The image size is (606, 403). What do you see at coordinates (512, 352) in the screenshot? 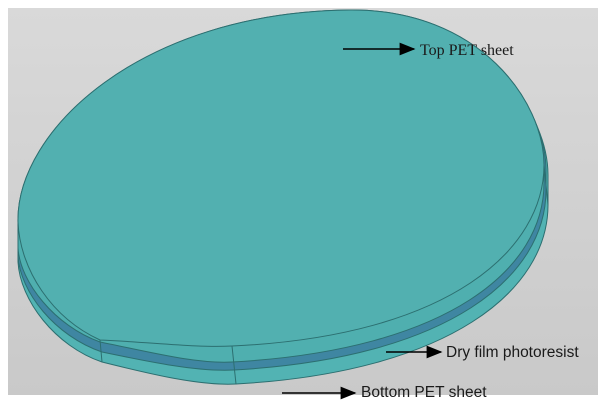
I see `dry-film-photoresist-label: Dry film photoresist` at bounding box center [512, 352].